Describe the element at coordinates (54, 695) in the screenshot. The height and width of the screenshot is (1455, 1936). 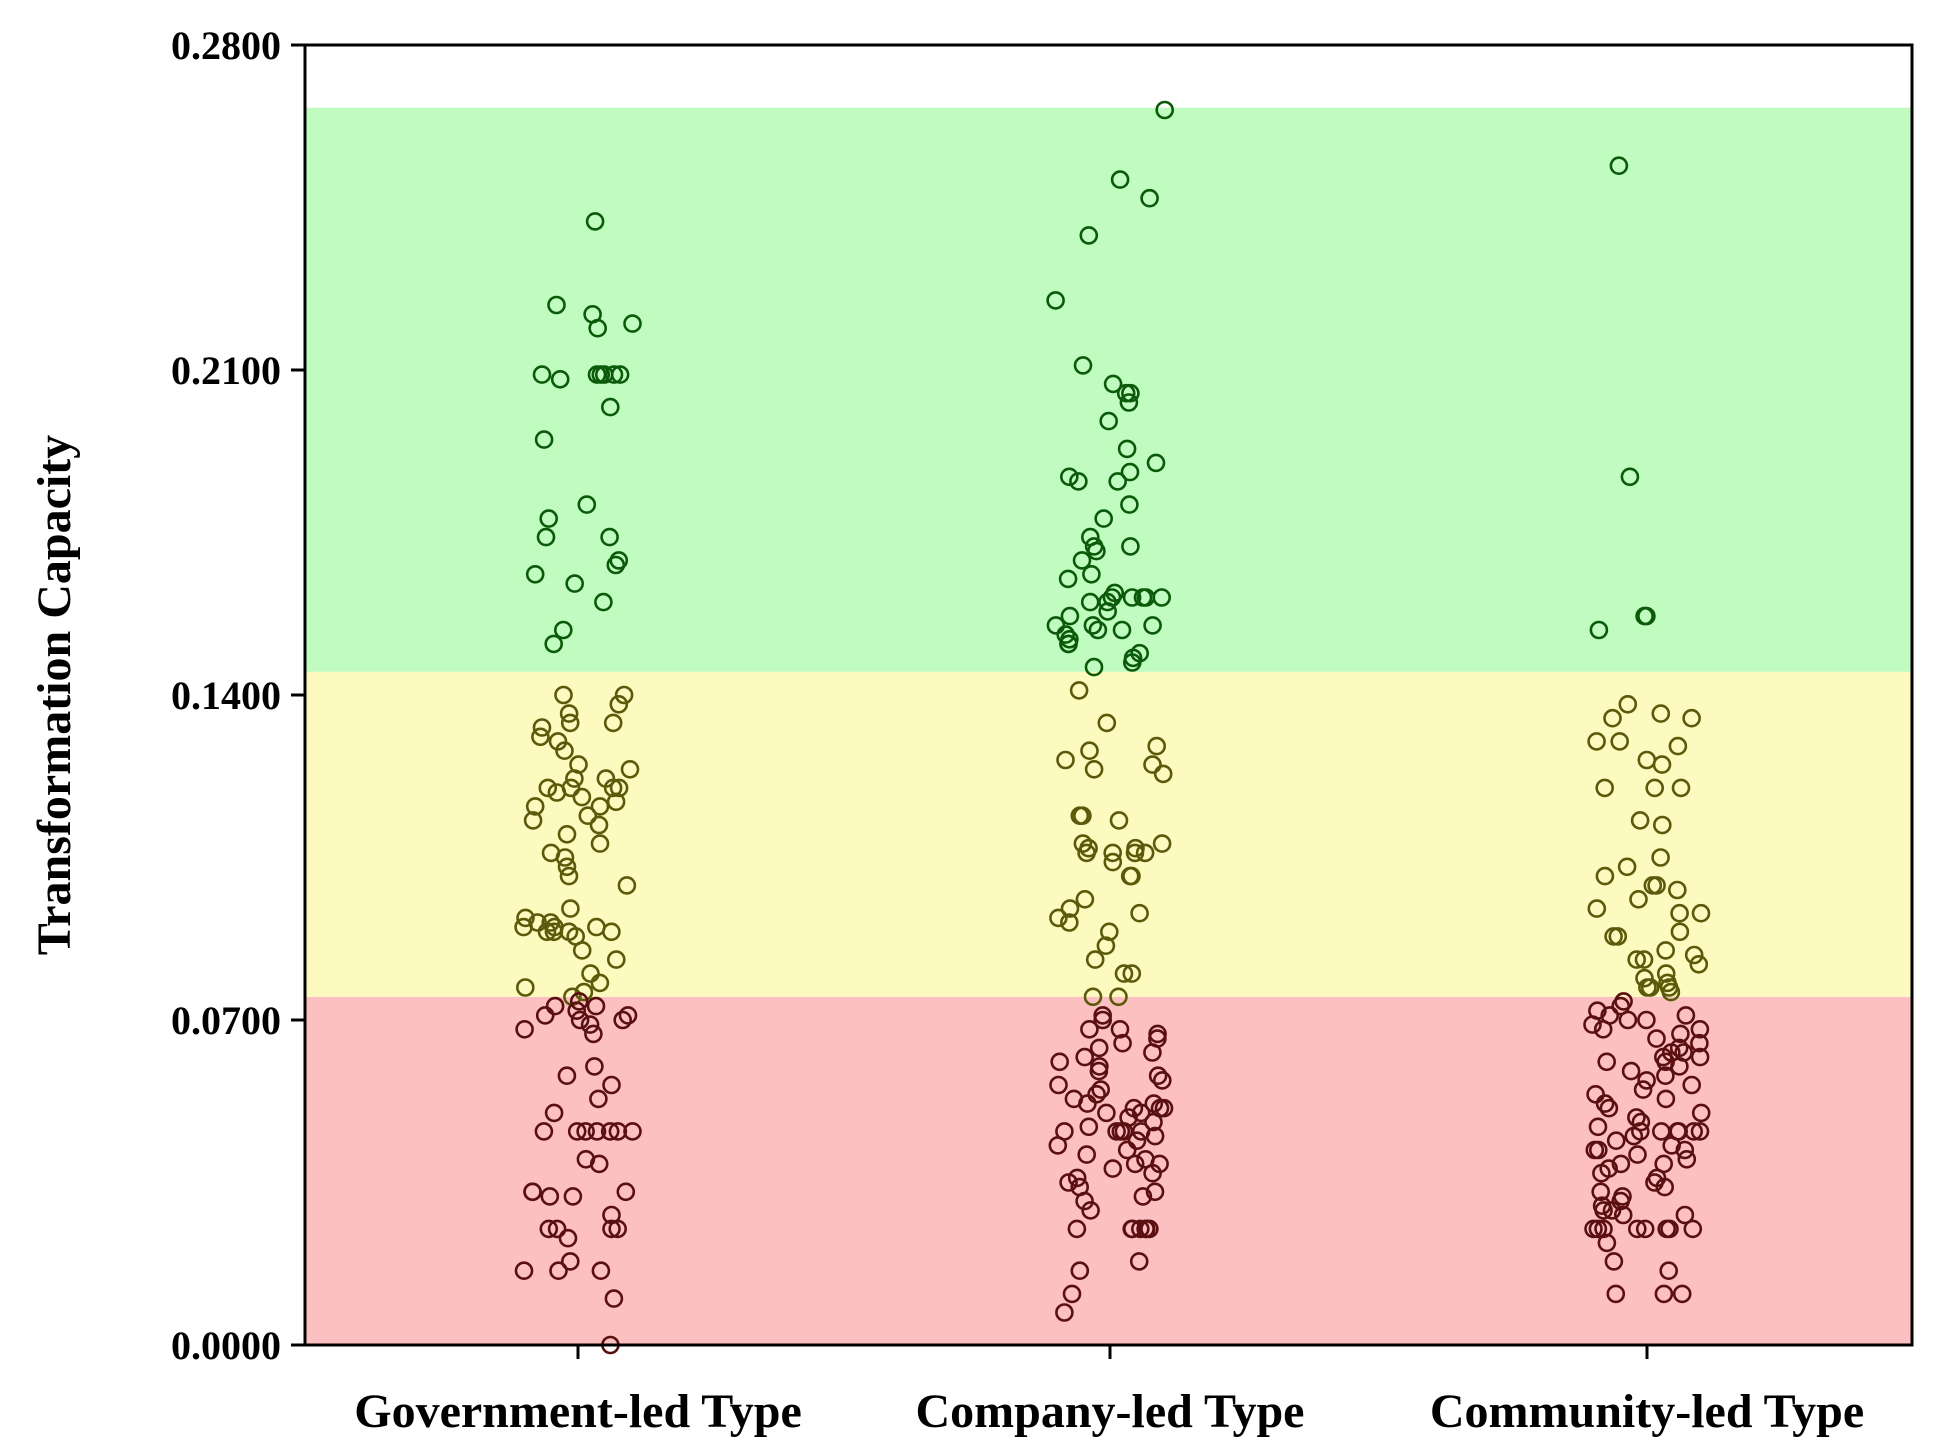
I see `y-axis-title: Transformation Capacity` at that location.